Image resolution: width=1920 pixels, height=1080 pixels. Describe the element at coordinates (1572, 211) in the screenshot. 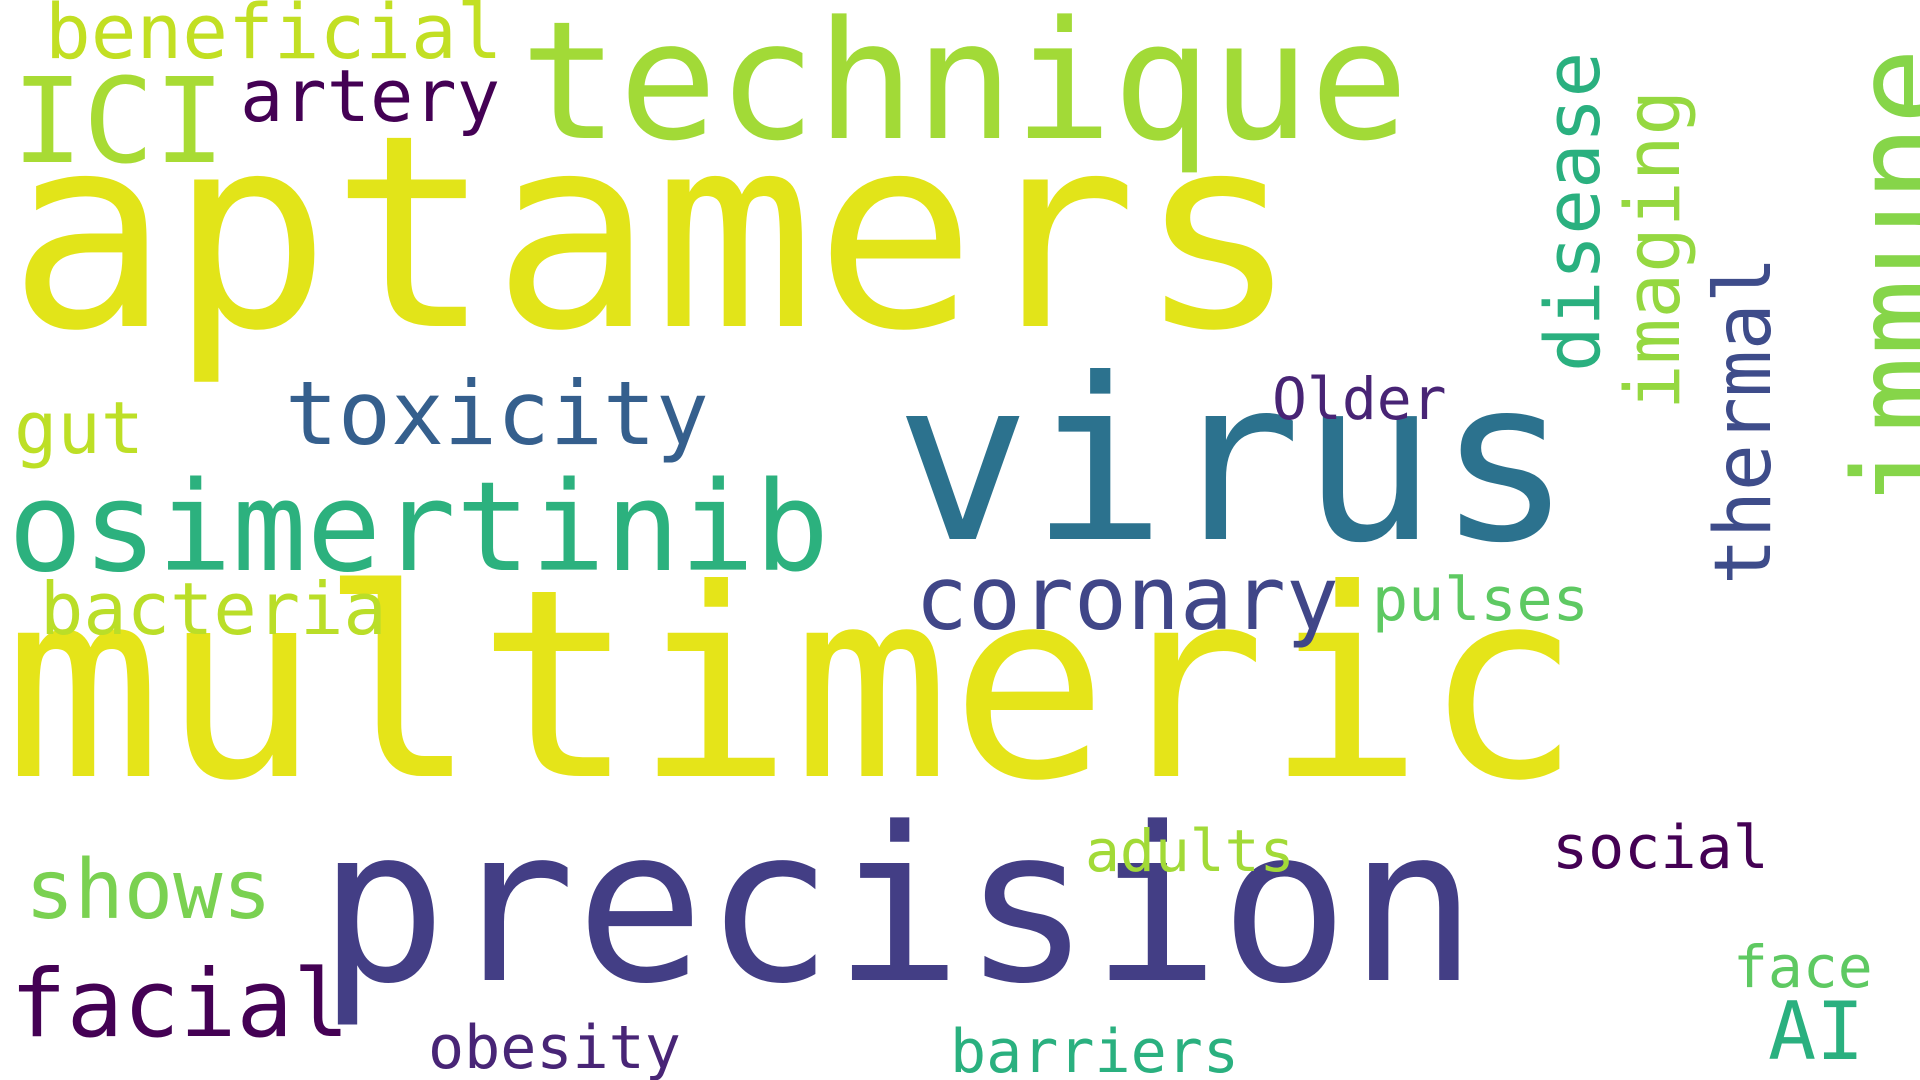

I see `word-disease: disease` at that location.